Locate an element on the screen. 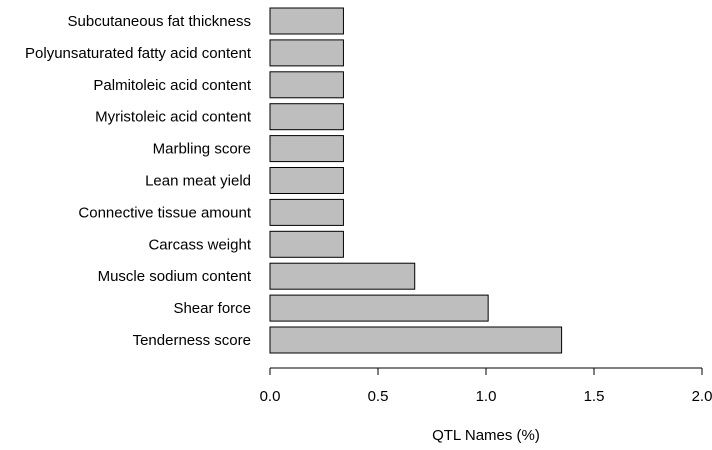  category-label-7: Carcass weight is located at coordinates (199, 244).